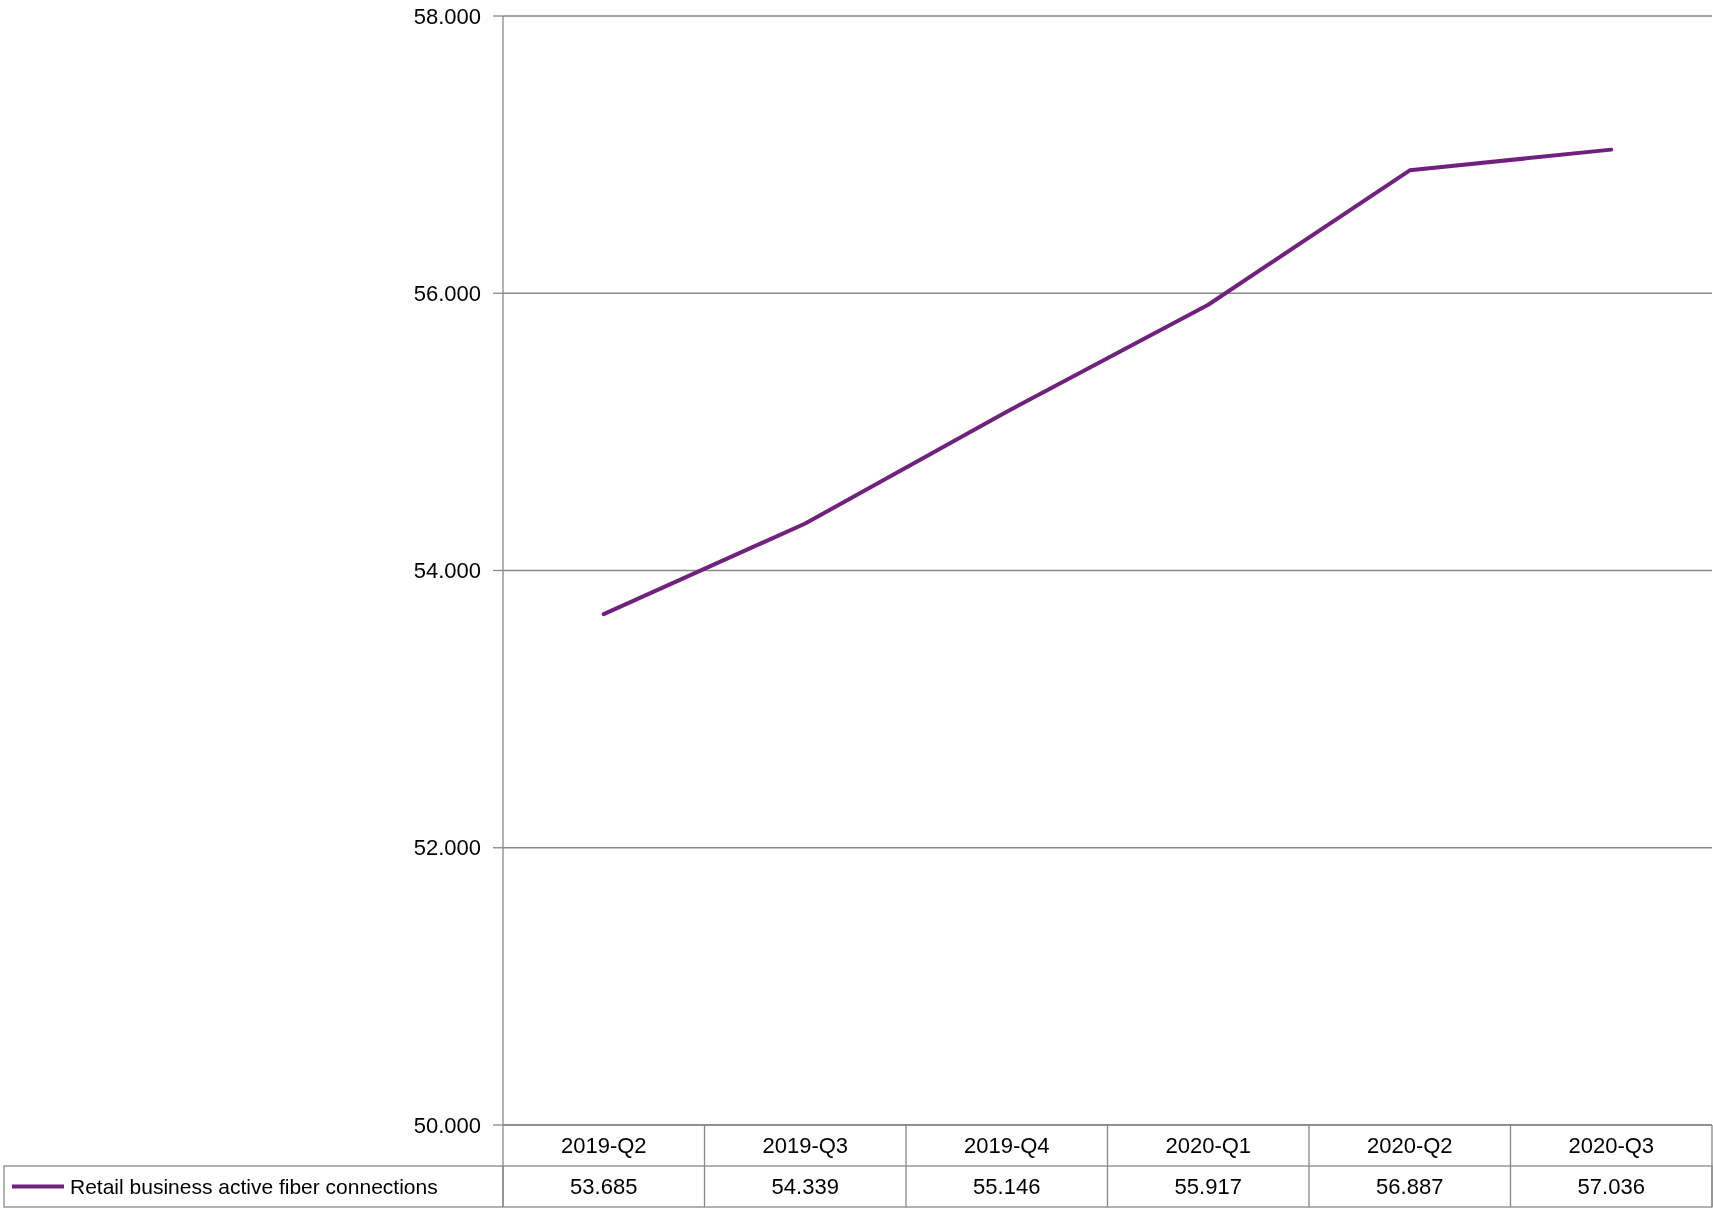 The width and height of the screenshot is (1713, 1209). Describe the element at coordinates (254, 1186) in the screenshot. I see `legend-label: Retail business active fiber connections` at that location.